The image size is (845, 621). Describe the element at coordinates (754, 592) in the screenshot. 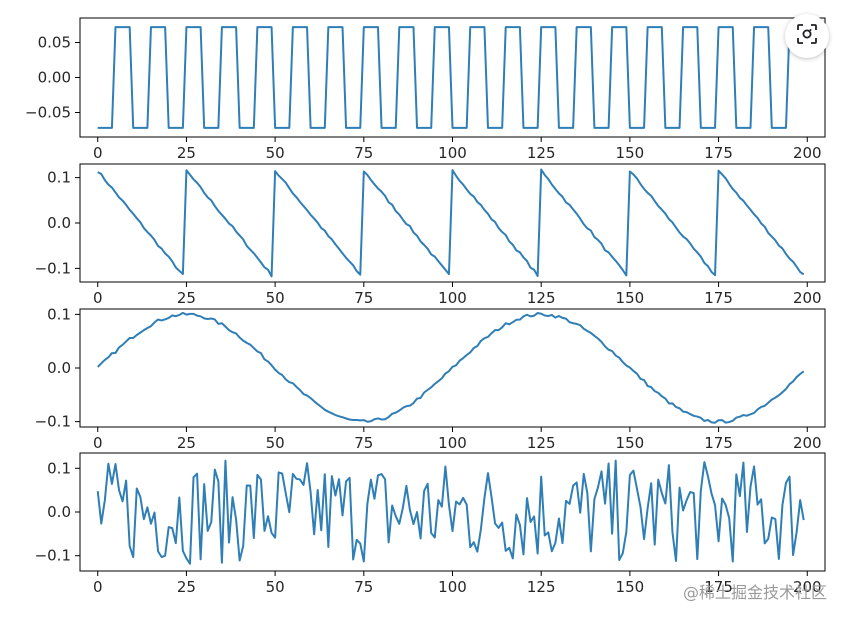

I see `watermark: @稀土掘金技术社区` at that location.